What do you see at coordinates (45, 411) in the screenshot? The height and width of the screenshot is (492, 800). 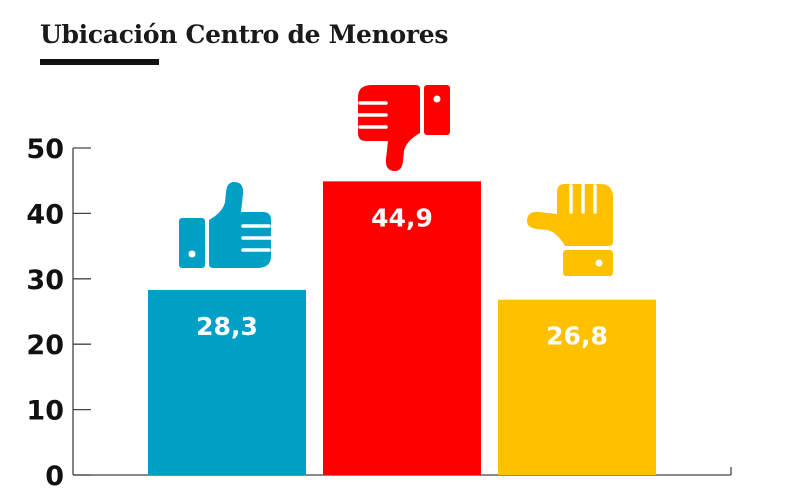 I see `y-tick-label-10: 10` at bounding box center [45, 411].